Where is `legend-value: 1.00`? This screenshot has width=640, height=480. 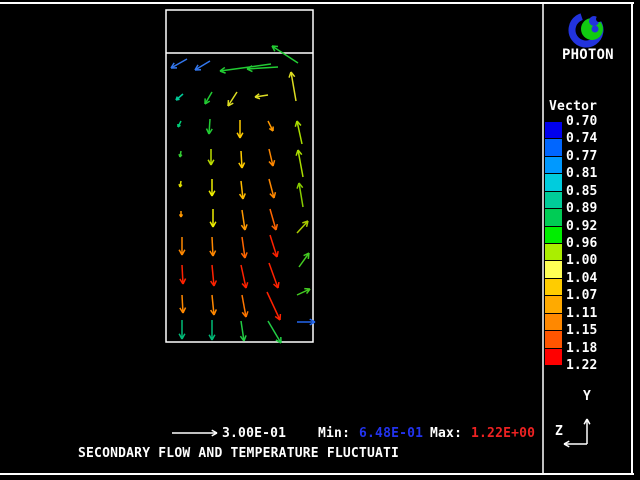 legend-value: 1.00 is located at coordinates (582, 261).